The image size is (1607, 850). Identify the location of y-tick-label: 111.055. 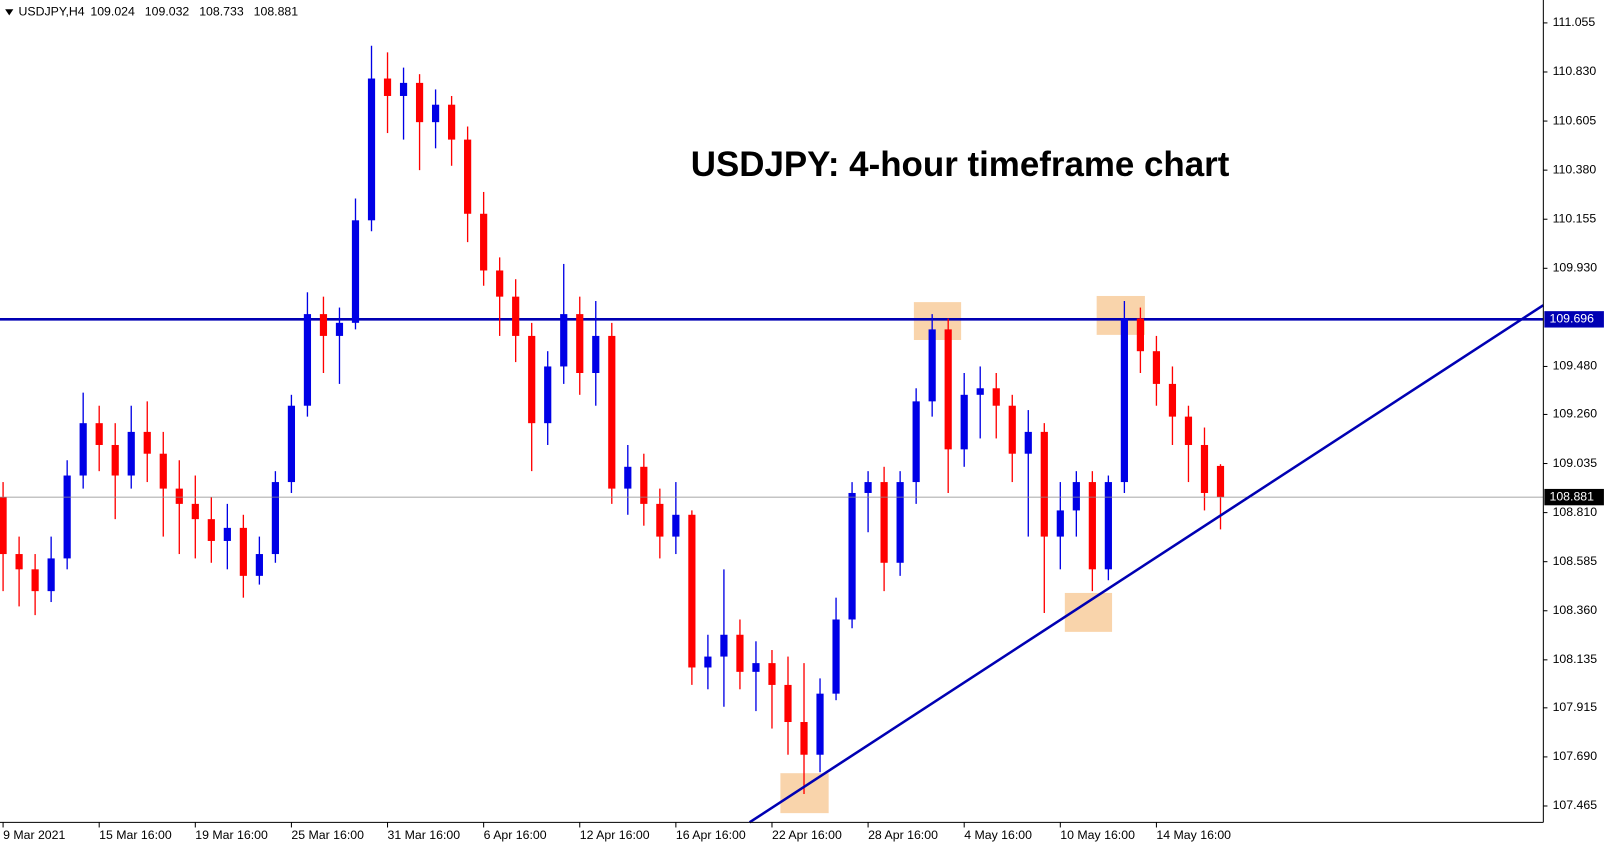
(1574, 22).